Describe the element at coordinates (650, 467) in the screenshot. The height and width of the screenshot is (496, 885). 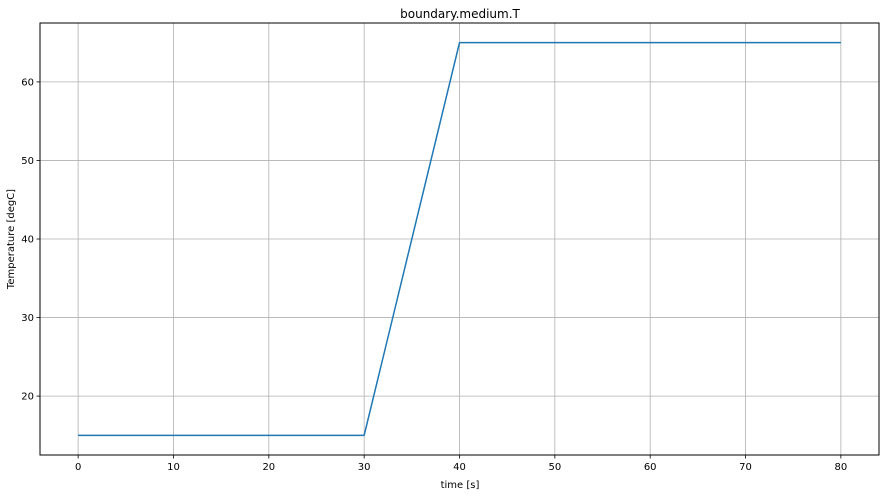
I see `x-tick-label: 60` at that location.